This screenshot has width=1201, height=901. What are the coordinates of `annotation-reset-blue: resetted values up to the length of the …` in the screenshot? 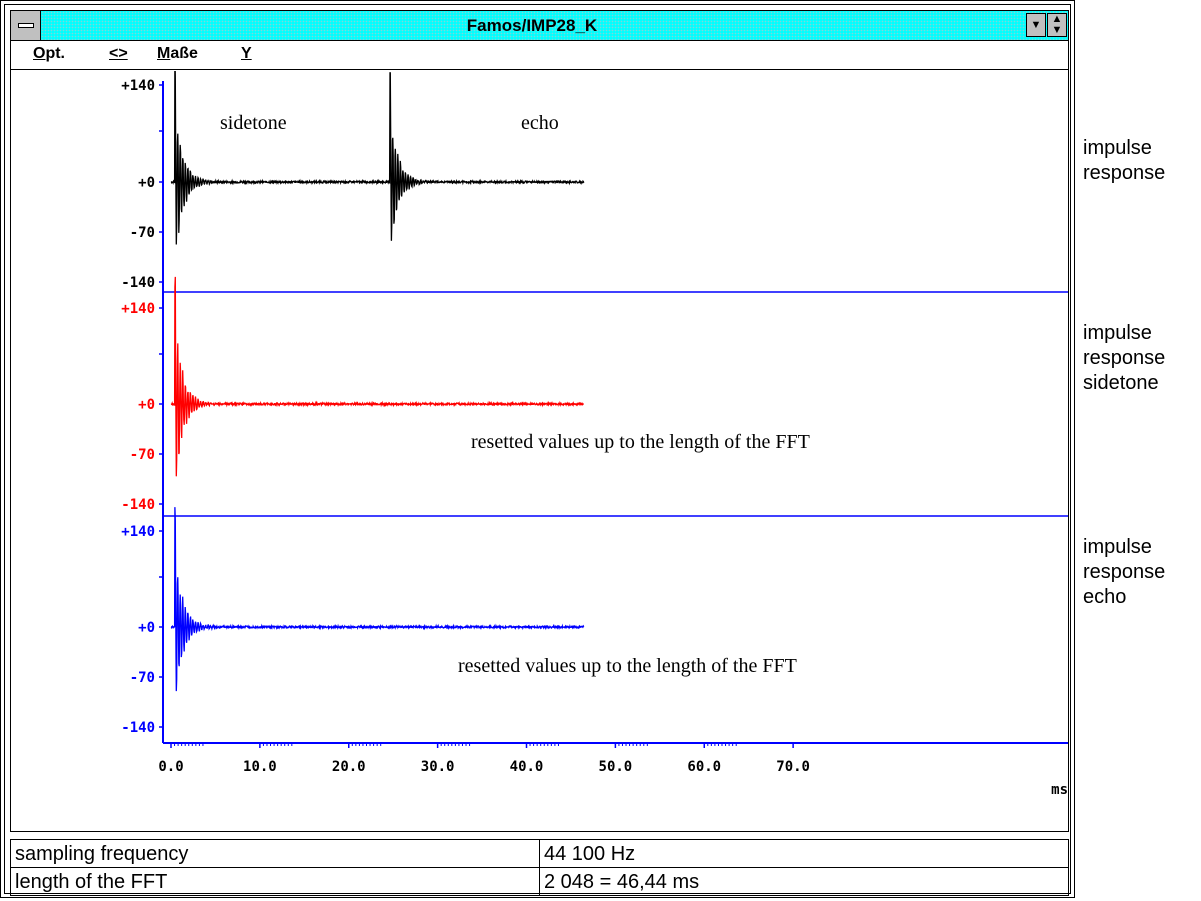 It's located at (627, 666).